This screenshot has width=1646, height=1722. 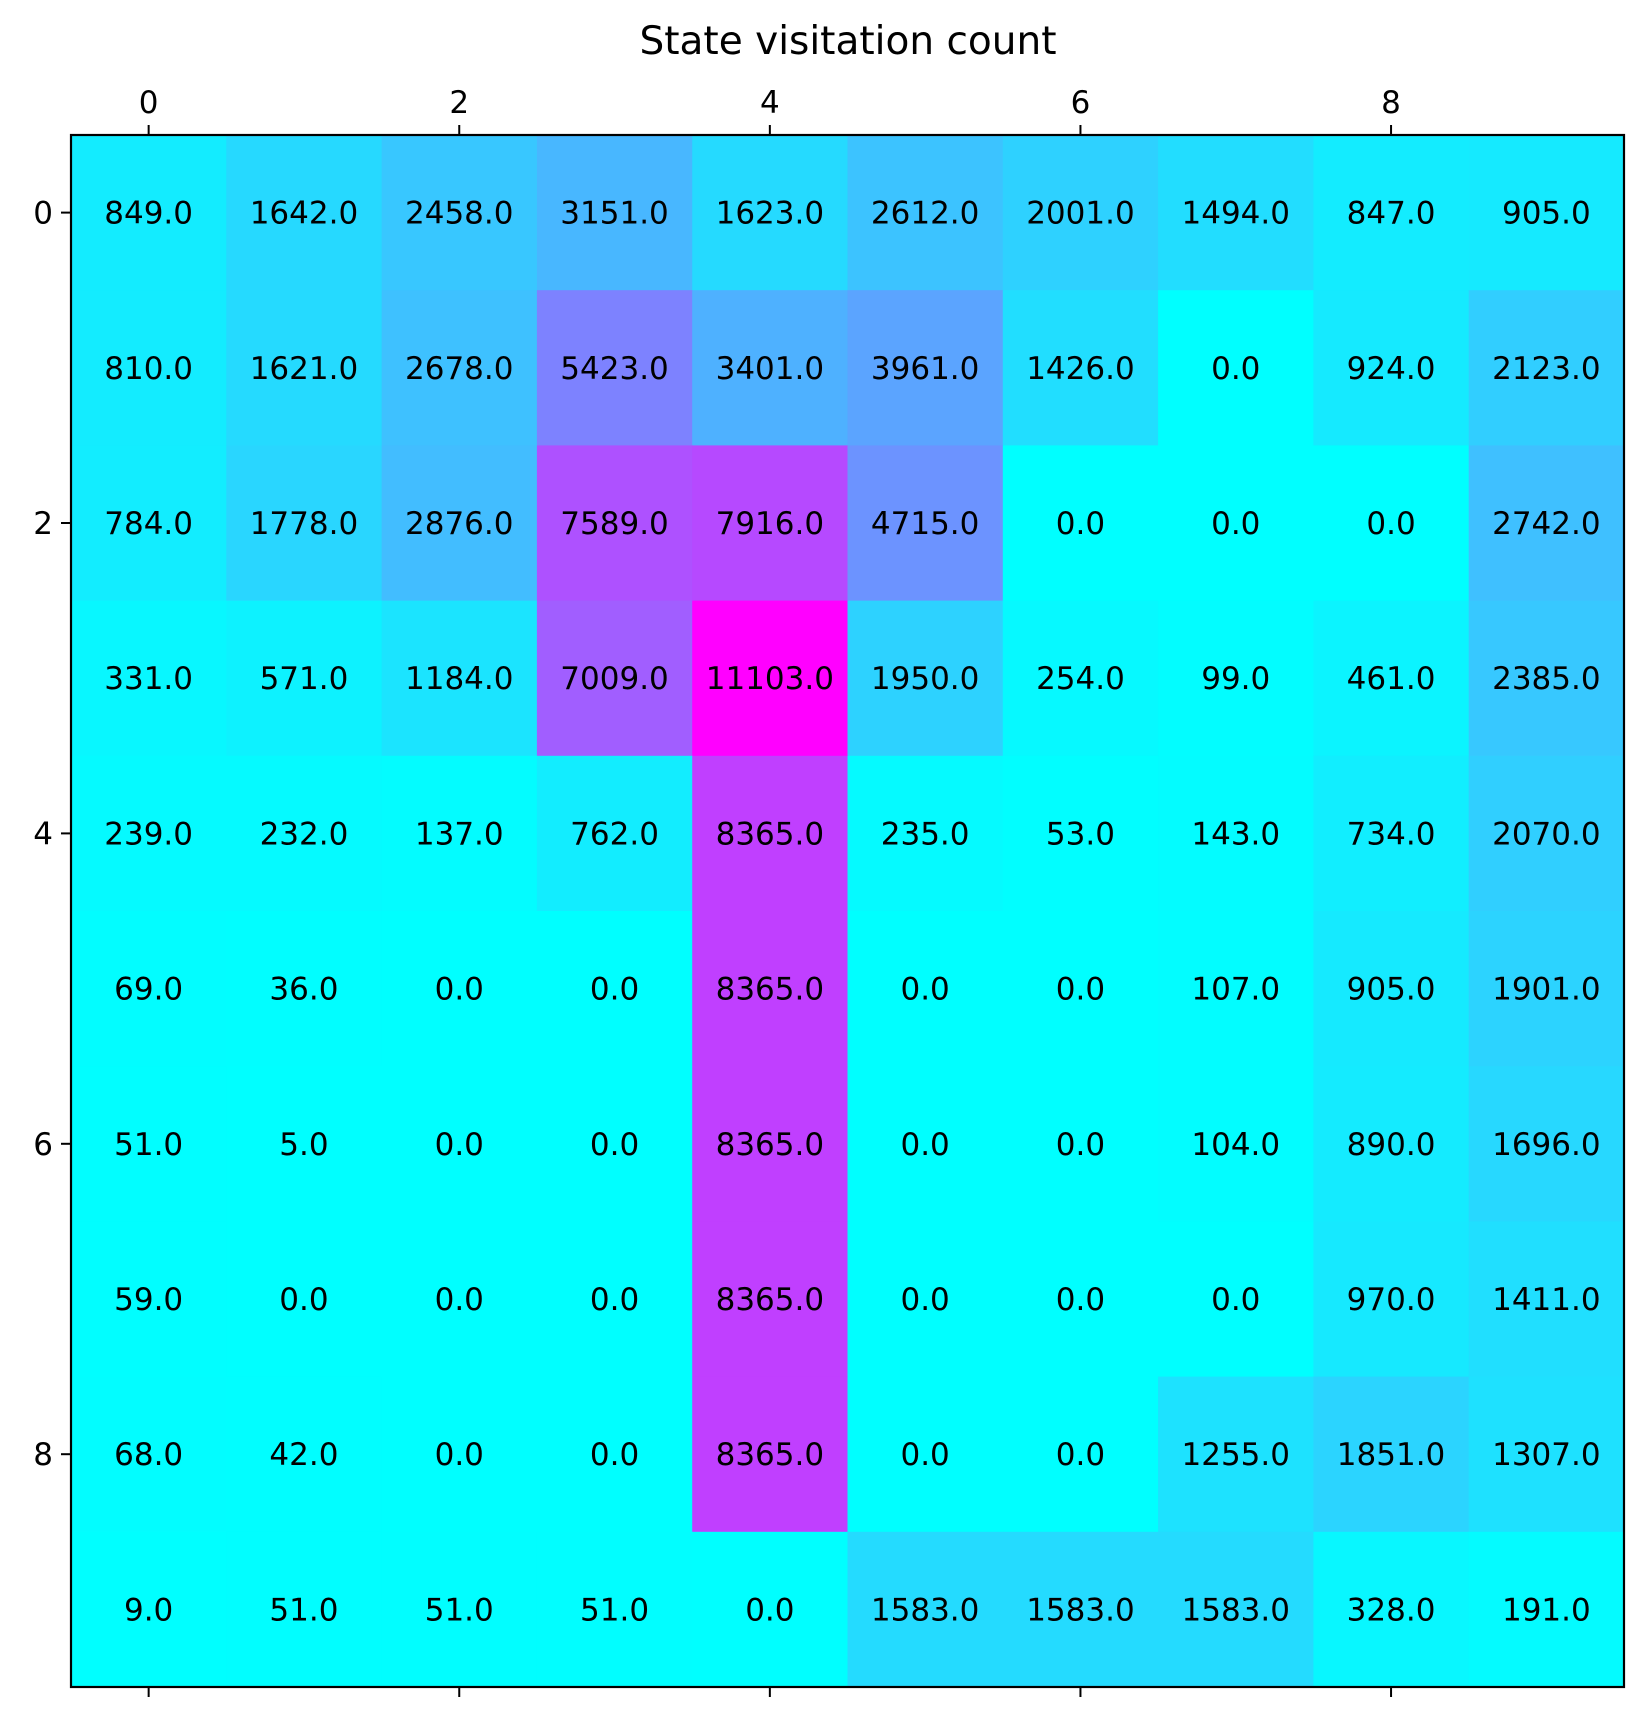 I want to click on cell-value-label-r9-c5: 1583.0, so click(x=925, y=1610).